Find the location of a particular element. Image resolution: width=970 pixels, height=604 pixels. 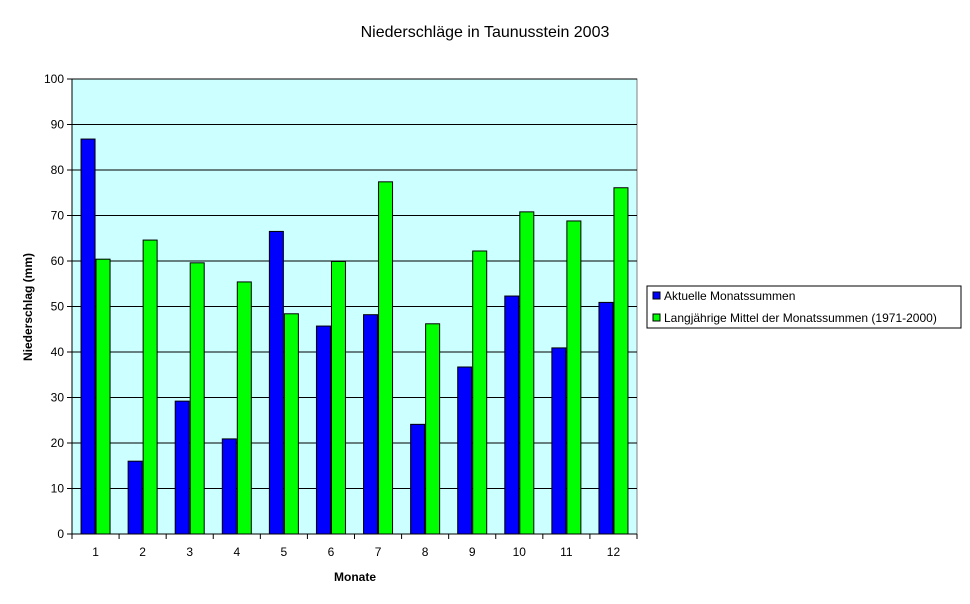

x-tick-label: 10 is located at coordinates (520, 552).